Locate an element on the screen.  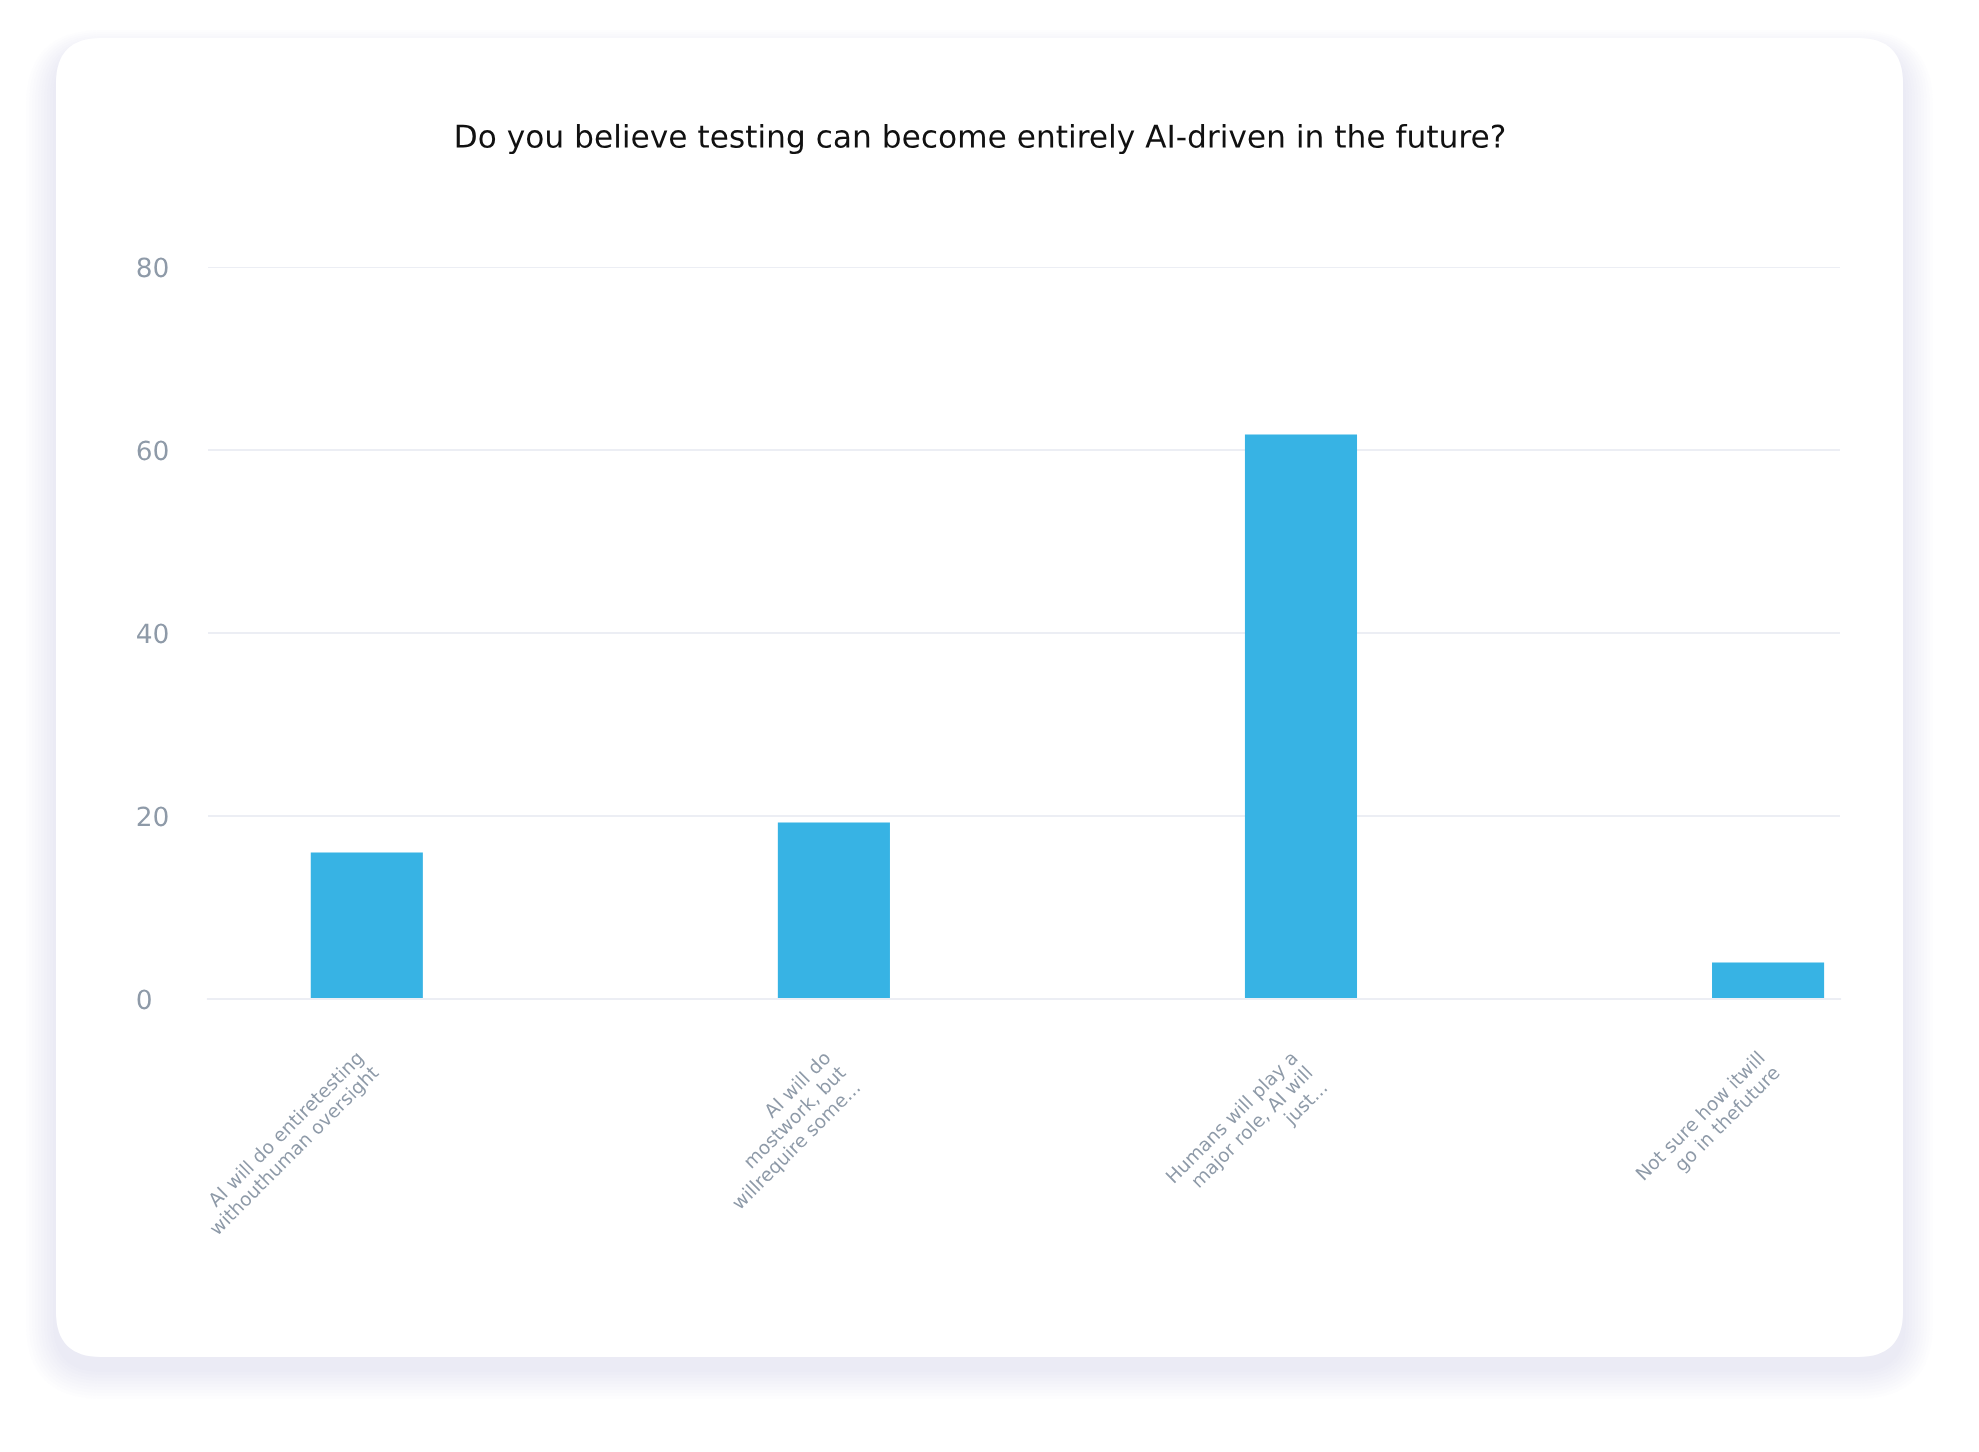
chart-title: Do you believe testing can become entirely AI-driven in the future? is located at coordinates (980, 139).